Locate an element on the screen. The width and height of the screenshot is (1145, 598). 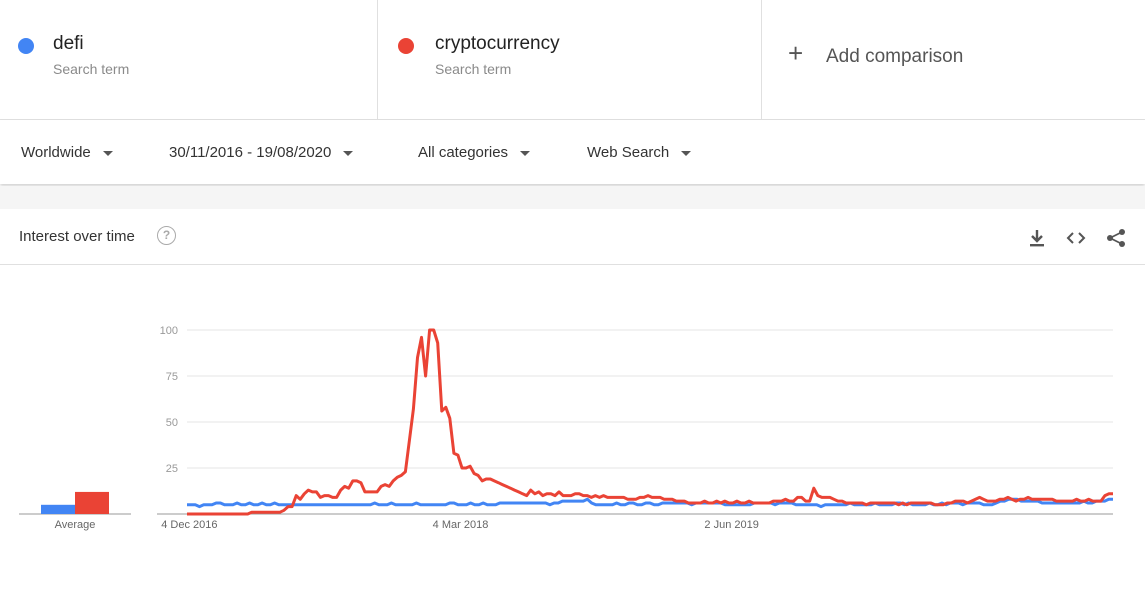
term-color-dot-defi is located at coordinates (26, 46).